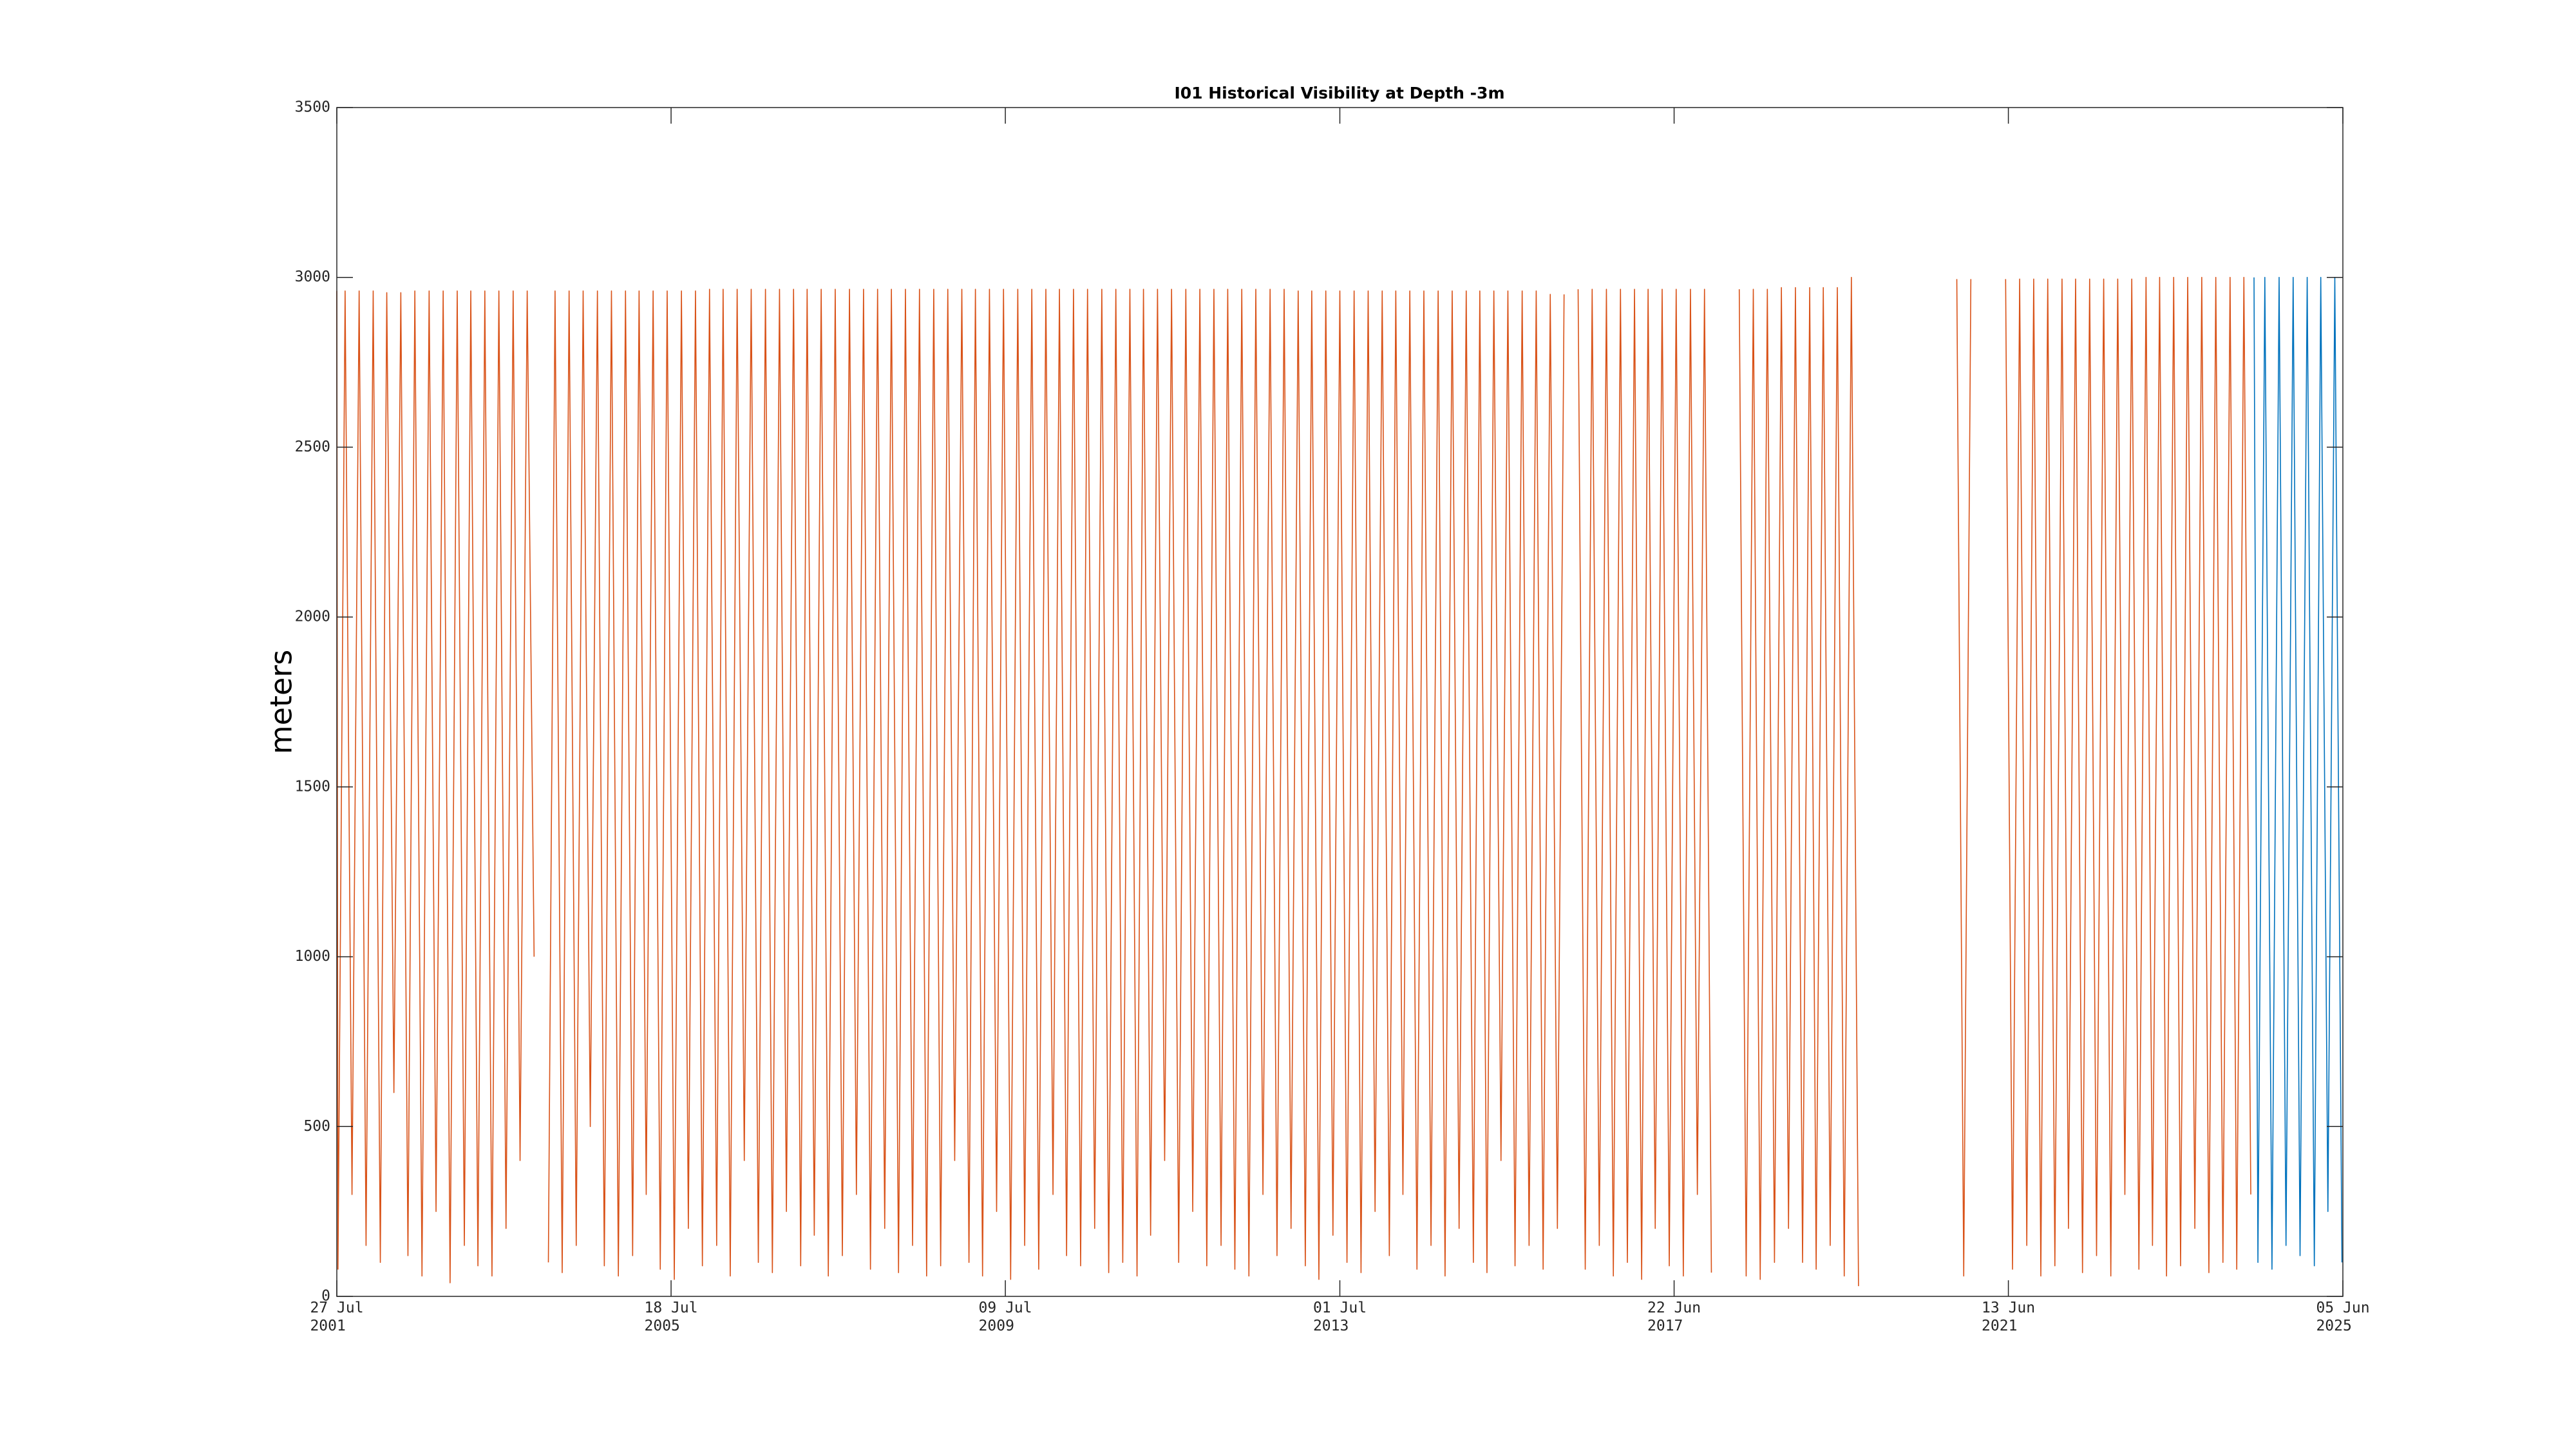 This screenshot has height=1449, width=2576. Describe the element at coordinates (2009, 1317) in the screenshot. I see `x-tick-label: 13 Jun 2021` at that location.